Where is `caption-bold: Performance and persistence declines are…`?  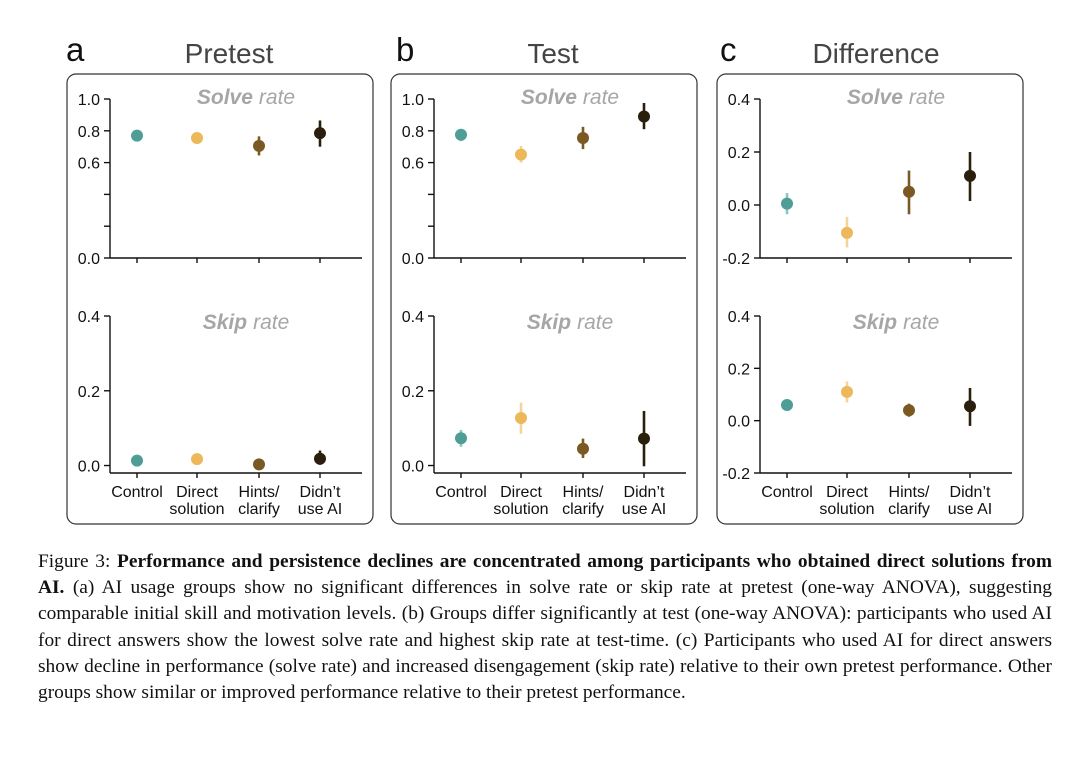 caption-bold: Performance and persistence declines are… is located at coordinates (545, 575).